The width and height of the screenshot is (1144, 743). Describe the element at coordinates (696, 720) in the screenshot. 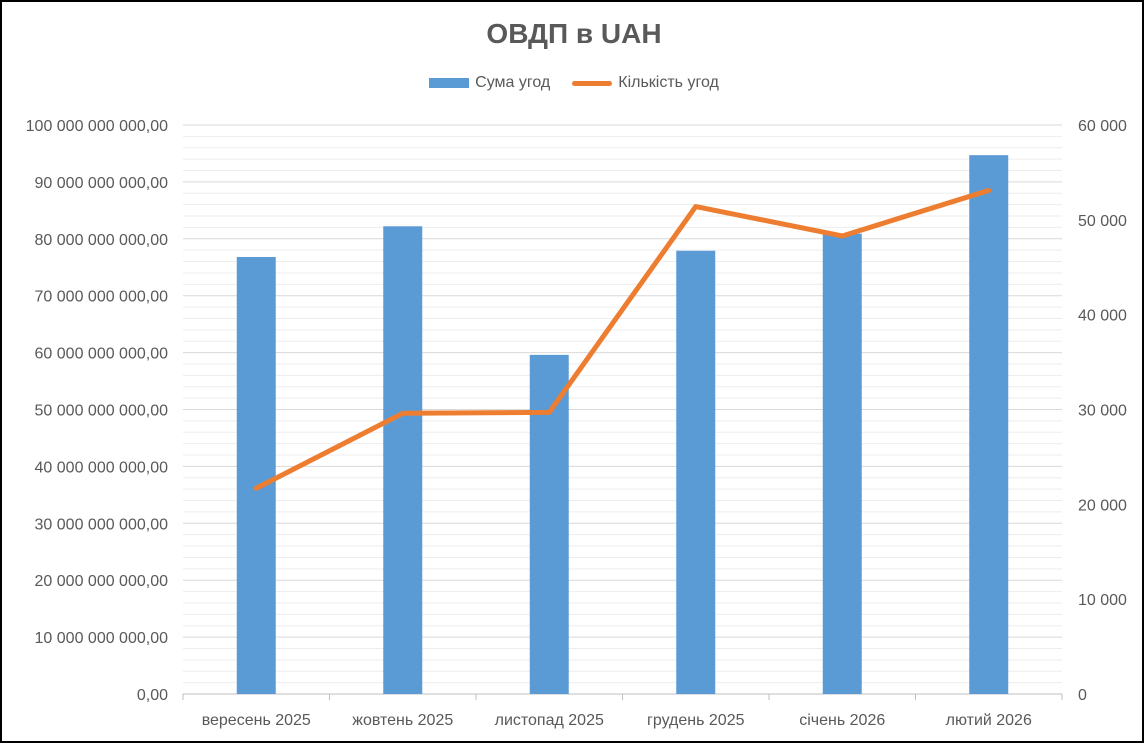

I see `x-tick-label: грудень 2025` at that location.